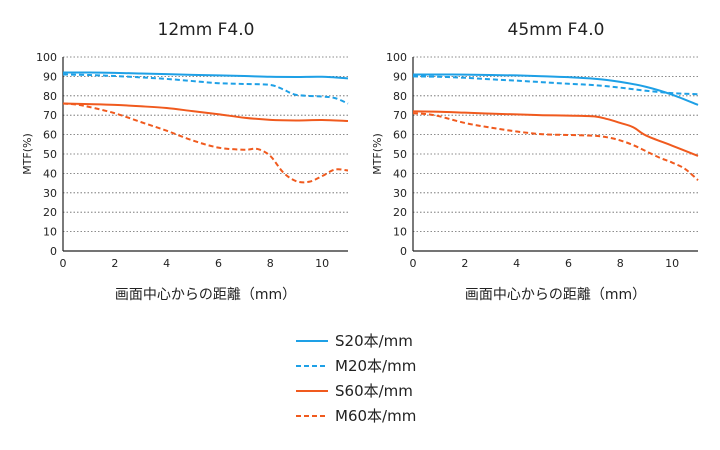  What do you see at coordinates (374, 391) in the screenshot?
I see `legend-label: S60本/mm` at bounding box center [374, 391].